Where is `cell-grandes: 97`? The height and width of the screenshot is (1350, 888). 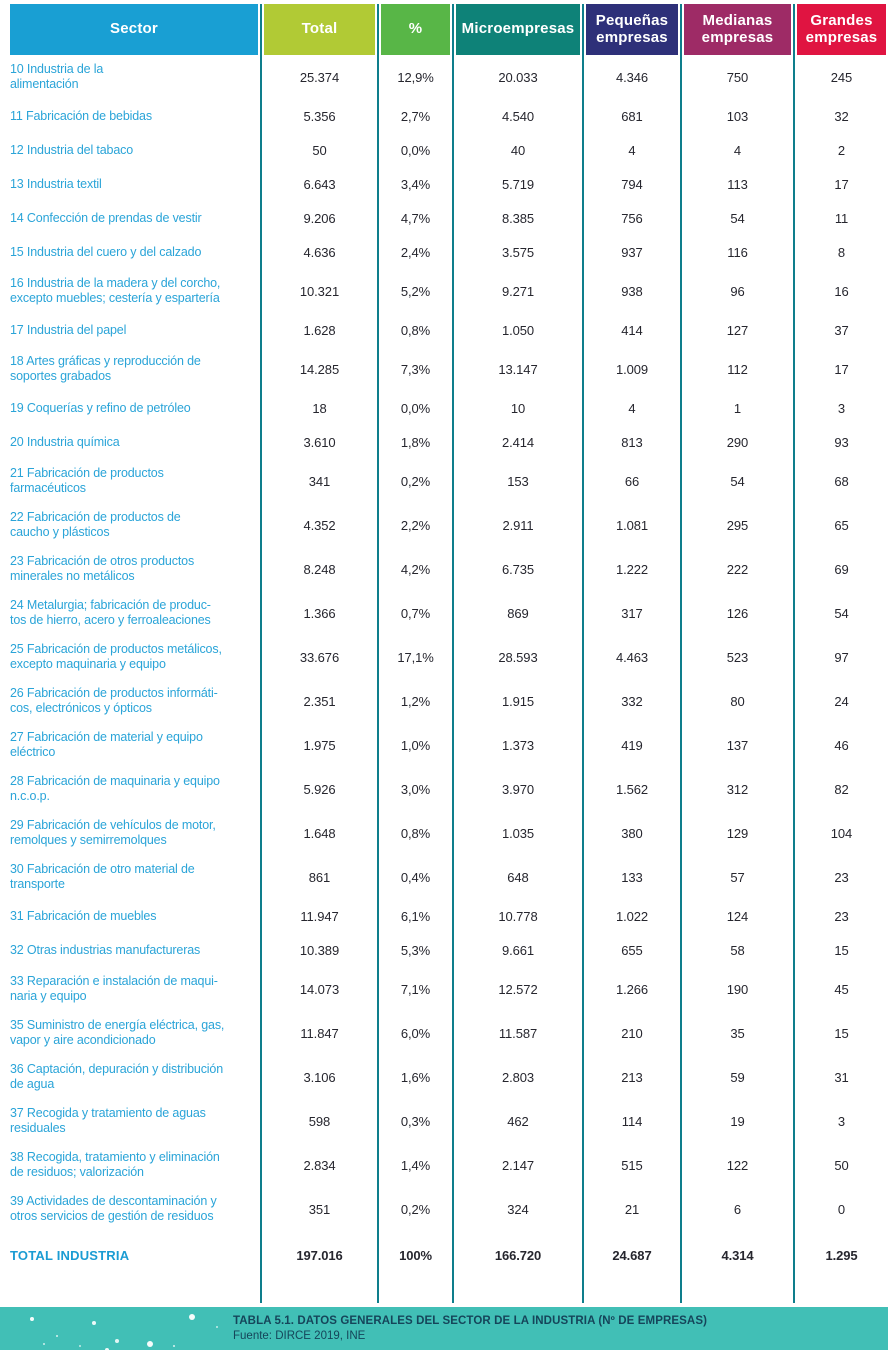 cell-grandes: 97 is located at coordinates (840, 657).